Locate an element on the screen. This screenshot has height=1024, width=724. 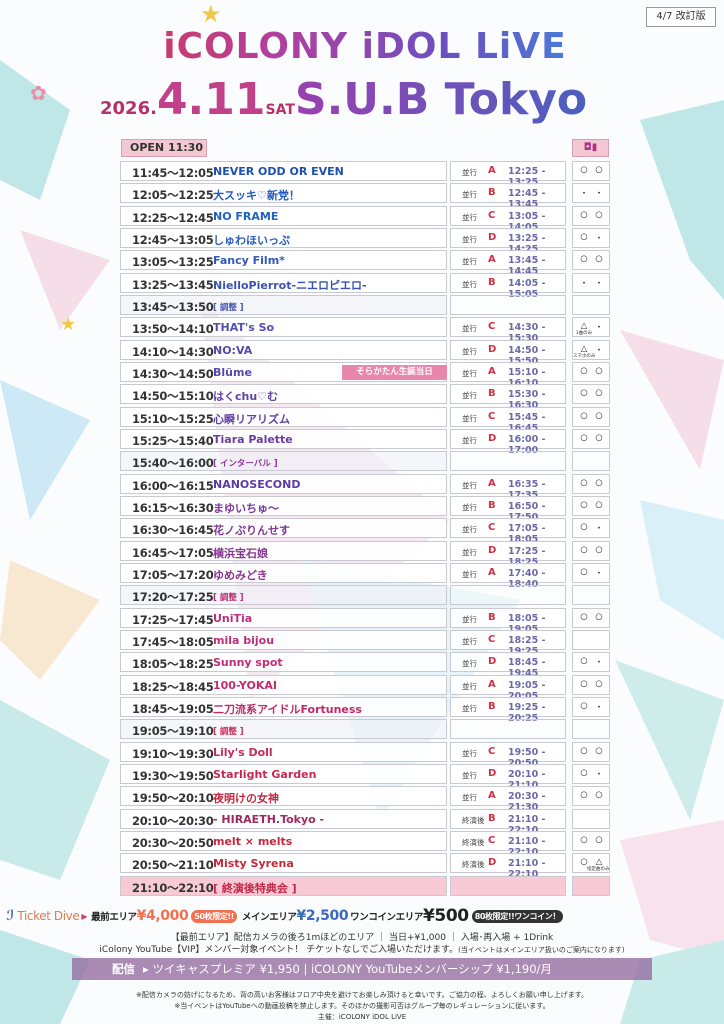
performance-time: 20:10〜20:30 is located at coordinates (173, 820).